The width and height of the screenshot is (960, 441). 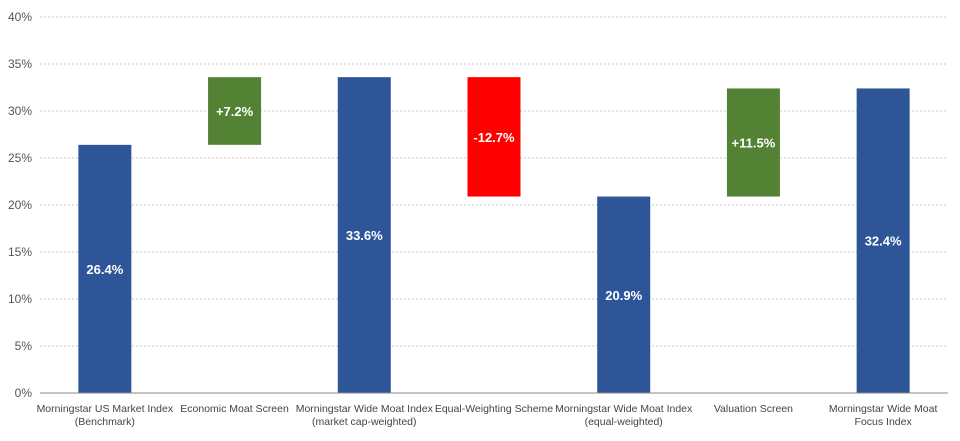 I want to click on bar-value-label: +7.2%, so click(x=235, y=111).